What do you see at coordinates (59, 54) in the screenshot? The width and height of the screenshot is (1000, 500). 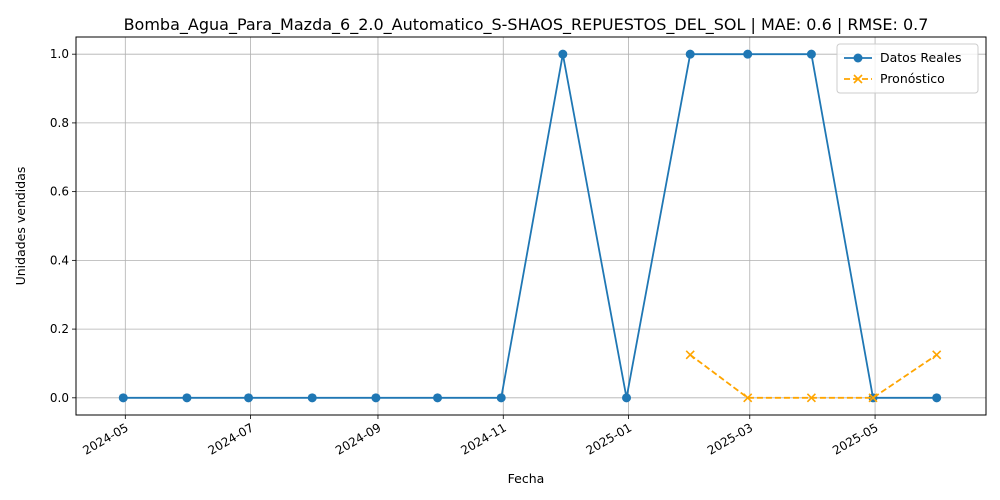 I see `y-tick-label: 1.0` at bounding box center [59, 54].